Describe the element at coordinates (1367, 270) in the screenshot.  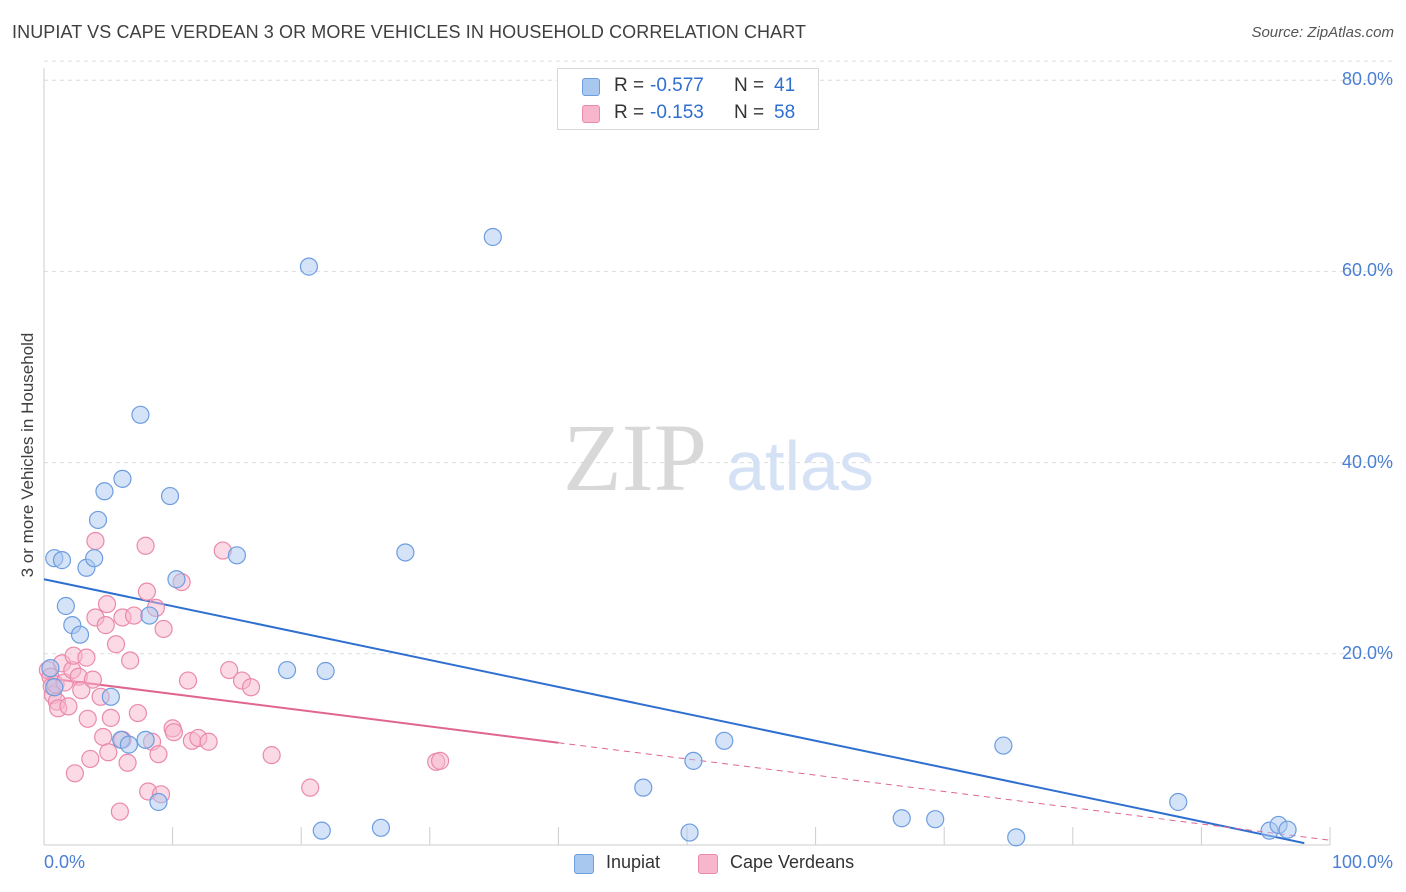
I see `y-tick-label: 60.0%` at that location.